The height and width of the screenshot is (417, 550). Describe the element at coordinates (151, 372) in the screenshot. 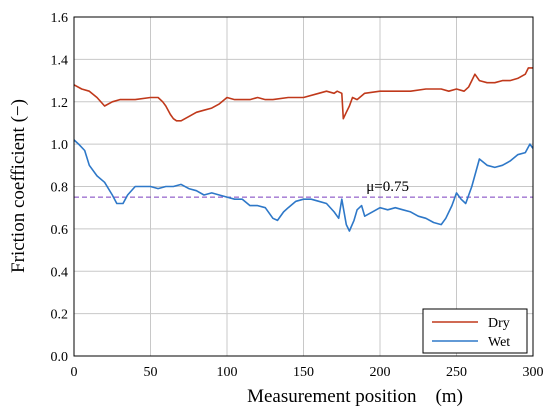

I see `x-tick-label: 50` at that location.